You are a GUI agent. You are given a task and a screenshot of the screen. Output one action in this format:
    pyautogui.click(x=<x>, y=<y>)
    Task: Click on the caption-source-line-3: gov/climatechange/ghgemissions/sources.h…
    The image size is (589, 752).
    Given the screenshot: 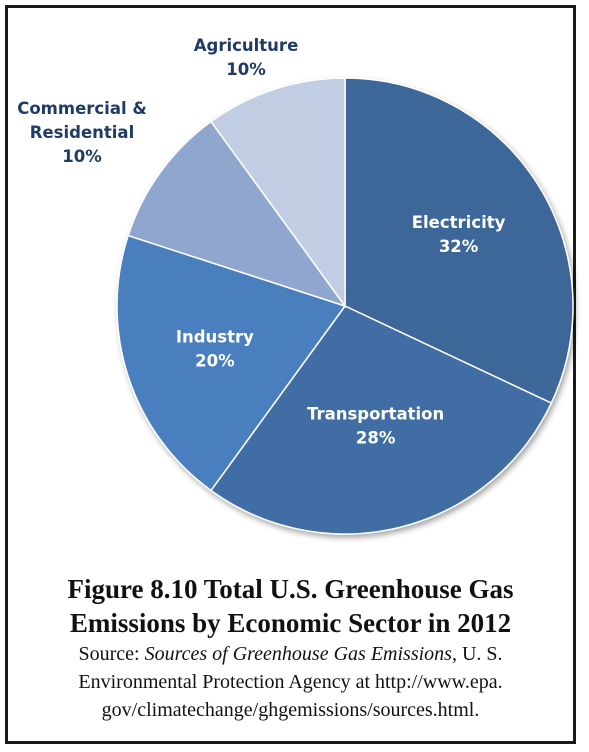 What is the action you would take?
    pyautogui.click(x=290, y=710)
    